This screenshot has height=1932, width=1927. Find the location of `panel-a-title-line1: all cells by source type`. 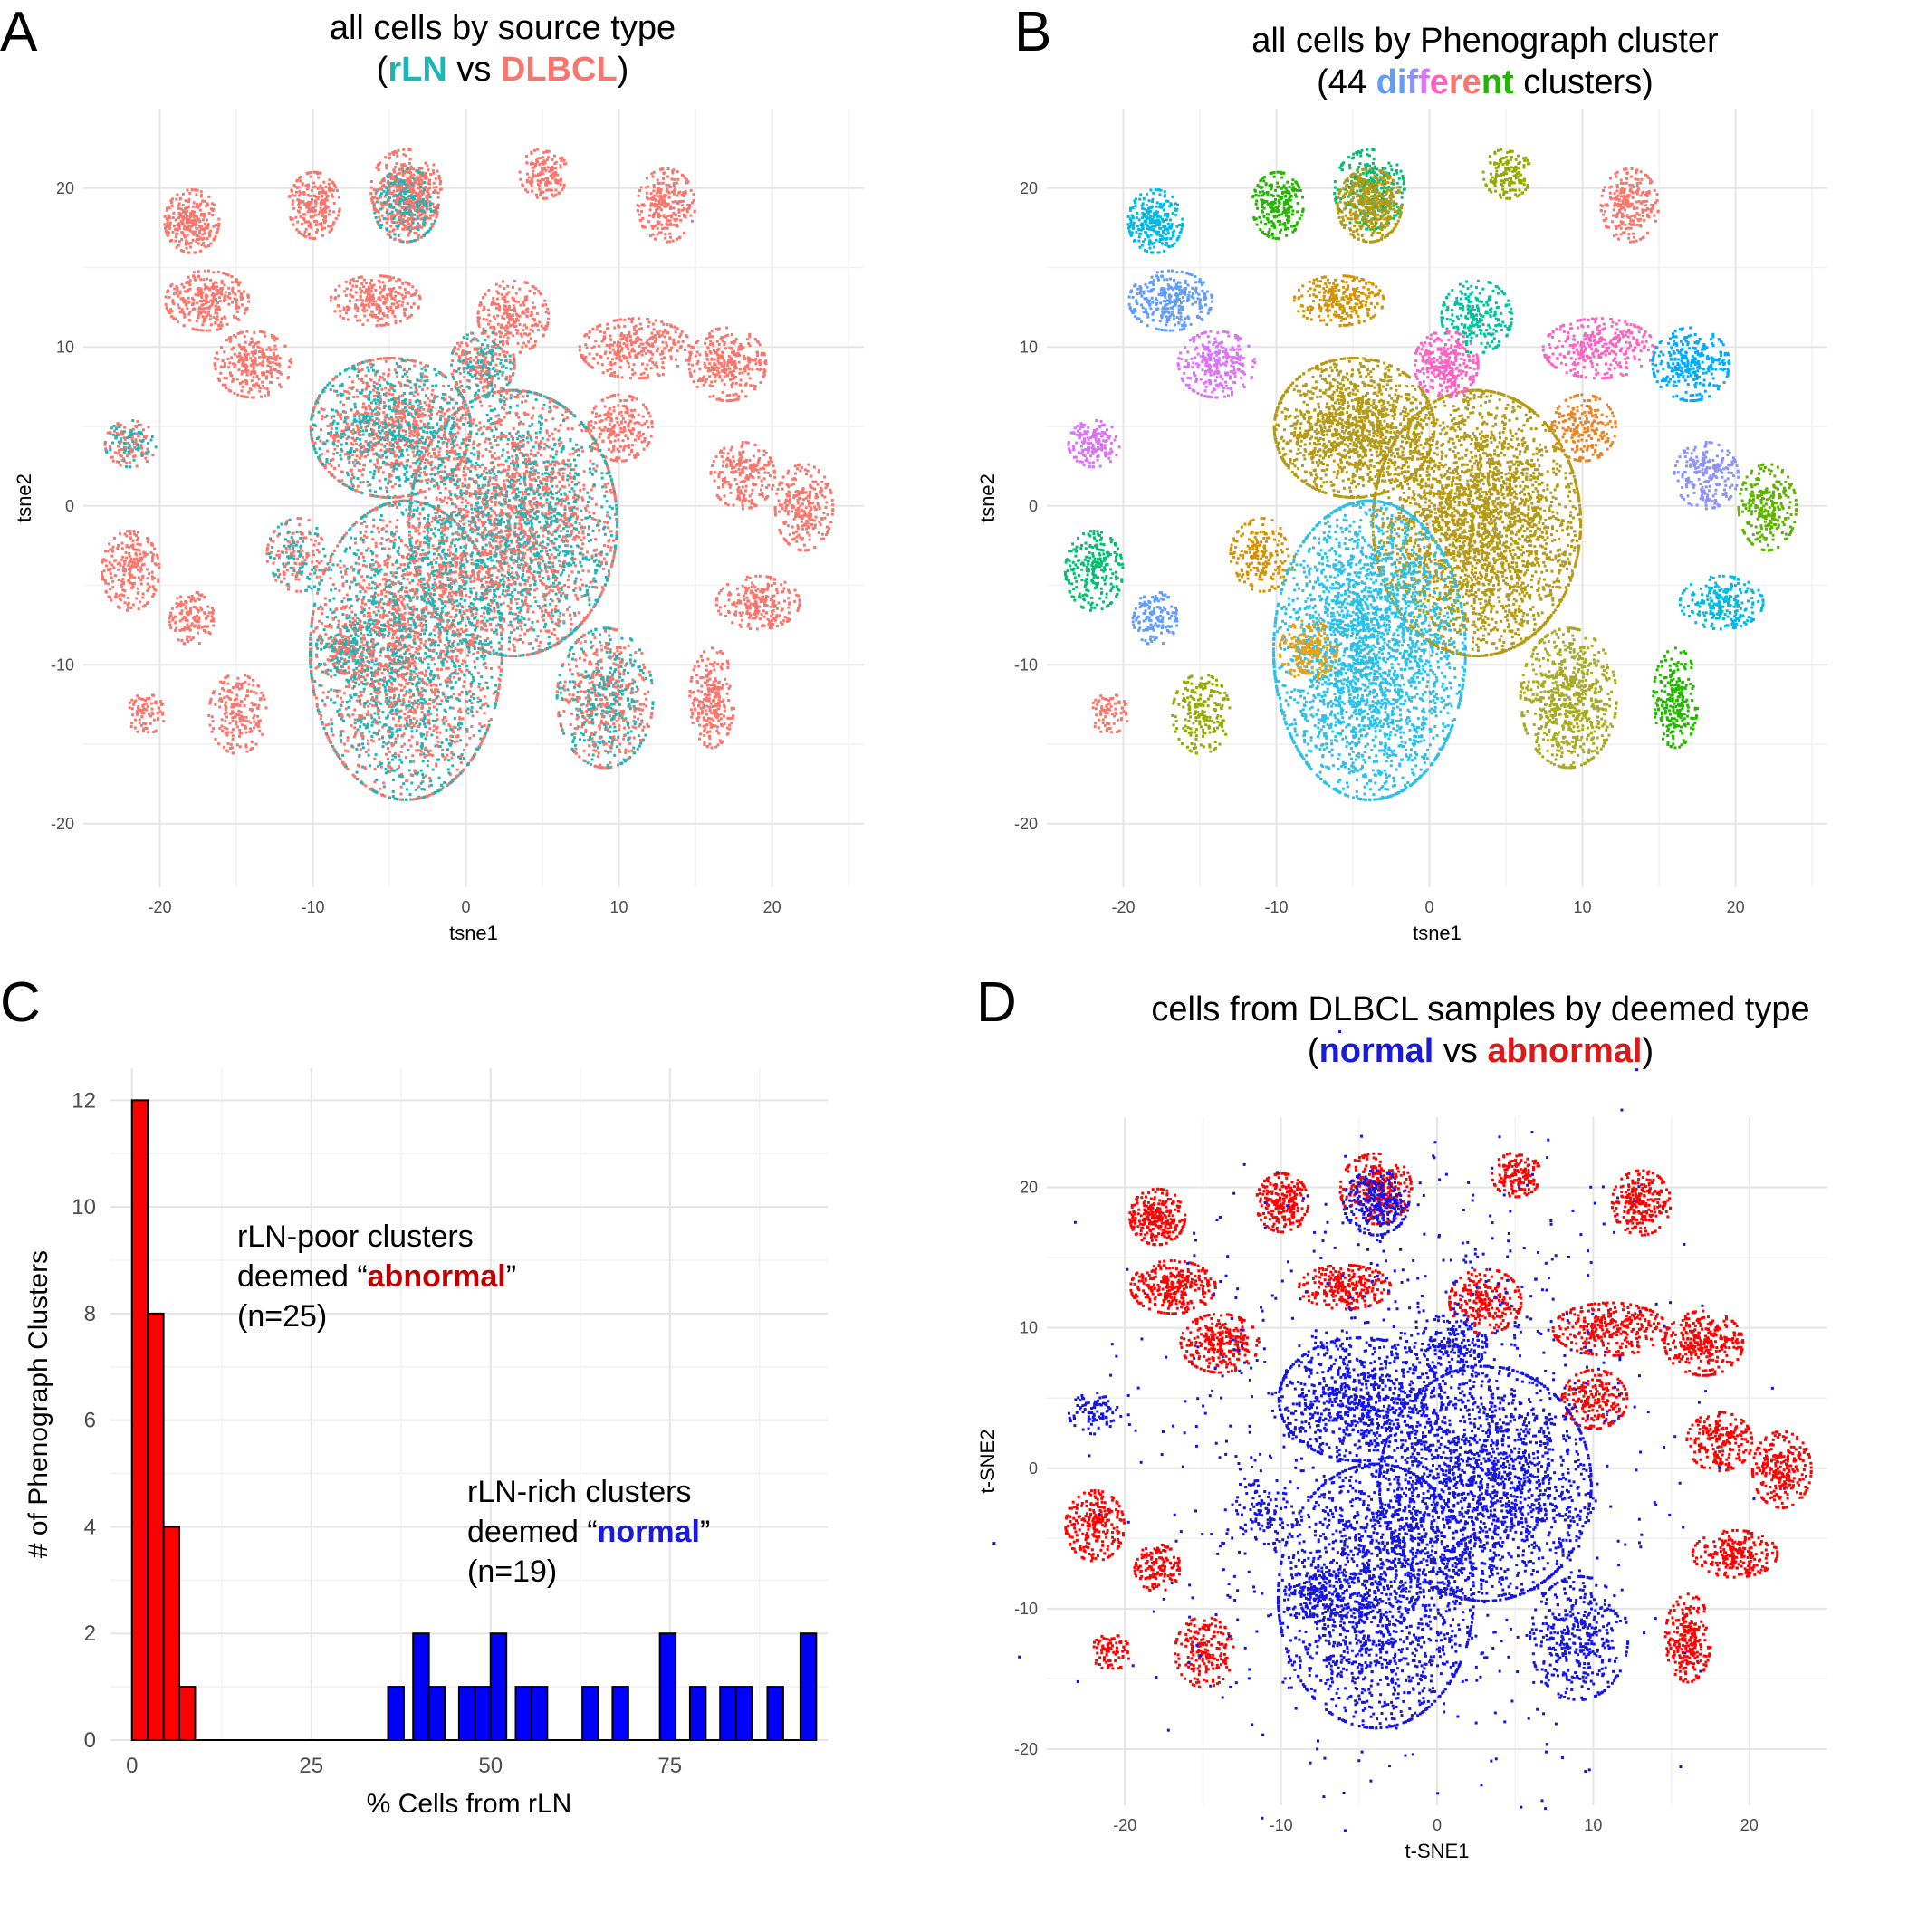

panel-a-title-line1: all cells by source type is located at coordinates (502, 28).